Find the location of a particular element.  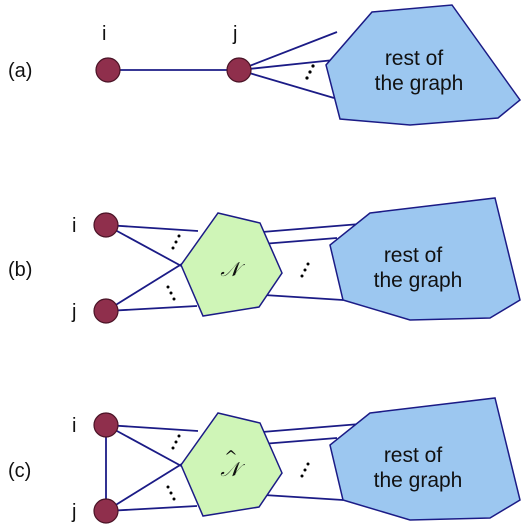

panel-c-label: (c) is located at coordinates (19, 471).